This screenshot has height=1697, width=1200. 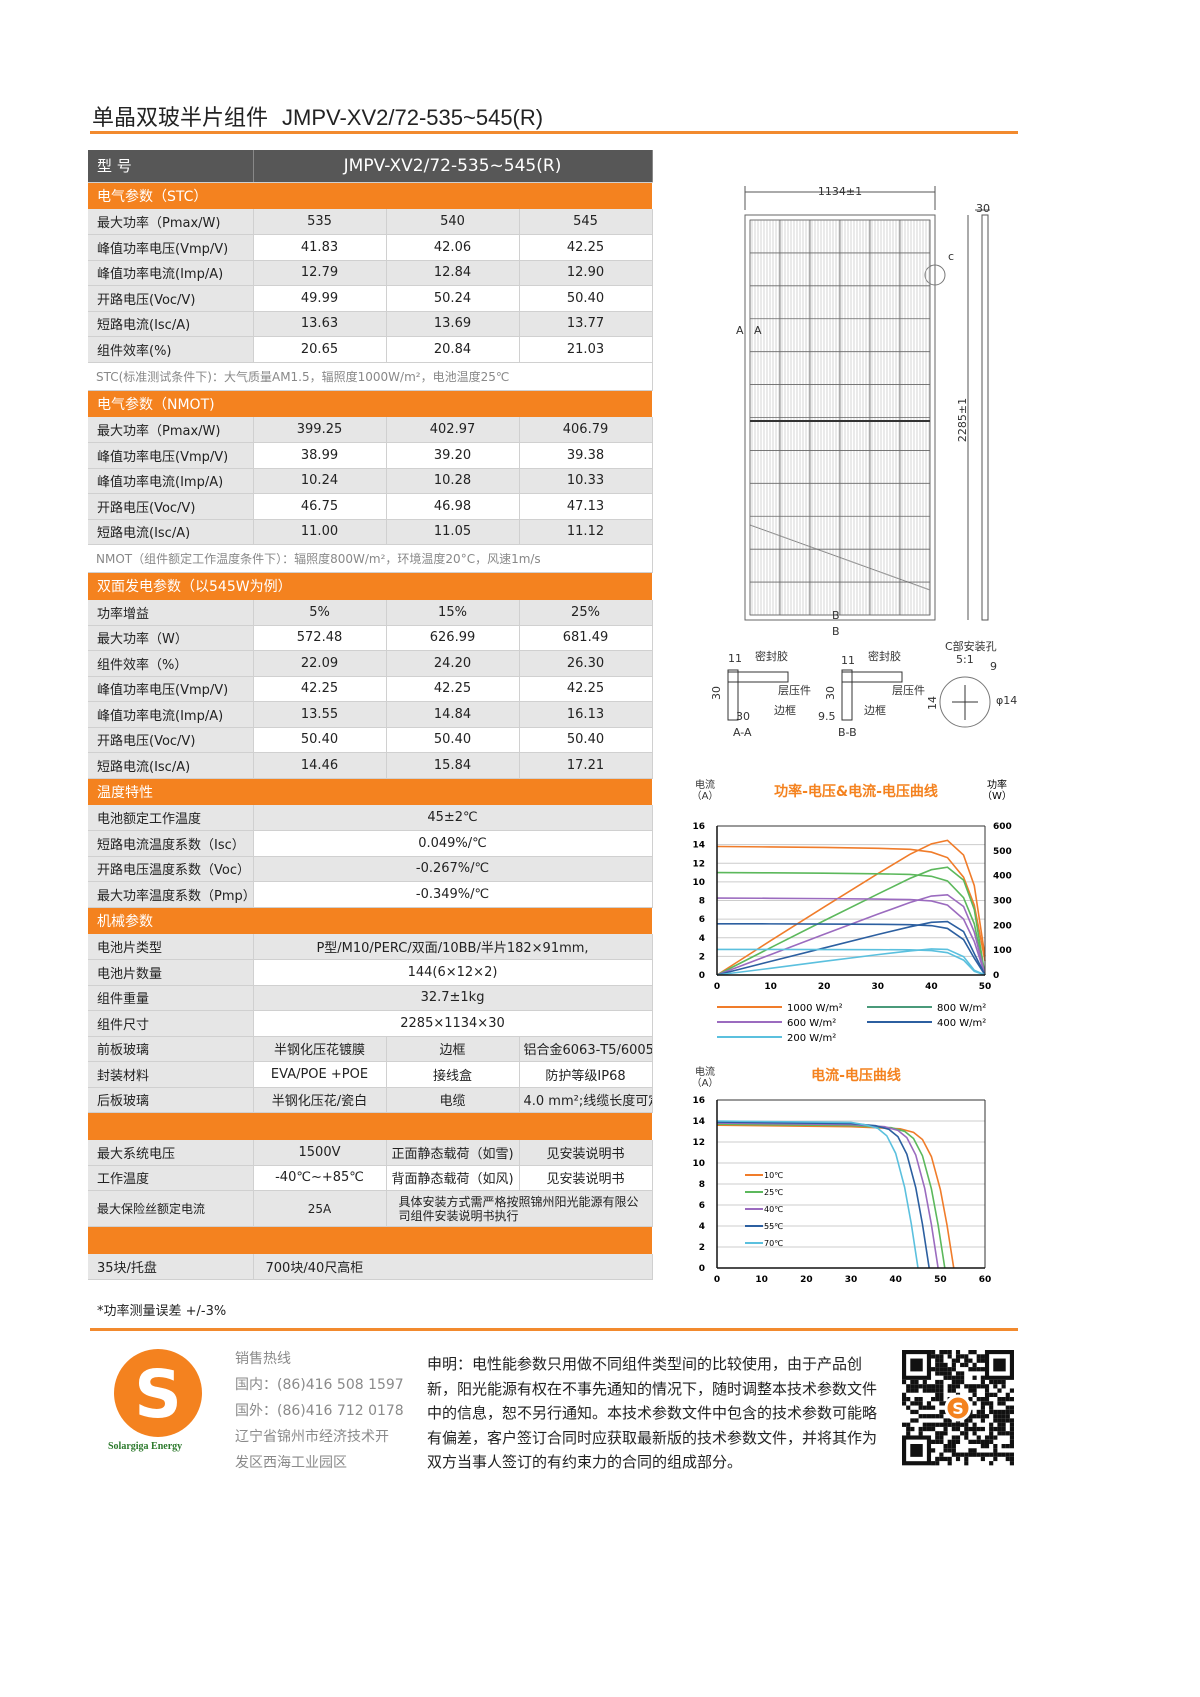 I want to click on chart-title: 电流-电压曲线, so click(x=856, y=1075).